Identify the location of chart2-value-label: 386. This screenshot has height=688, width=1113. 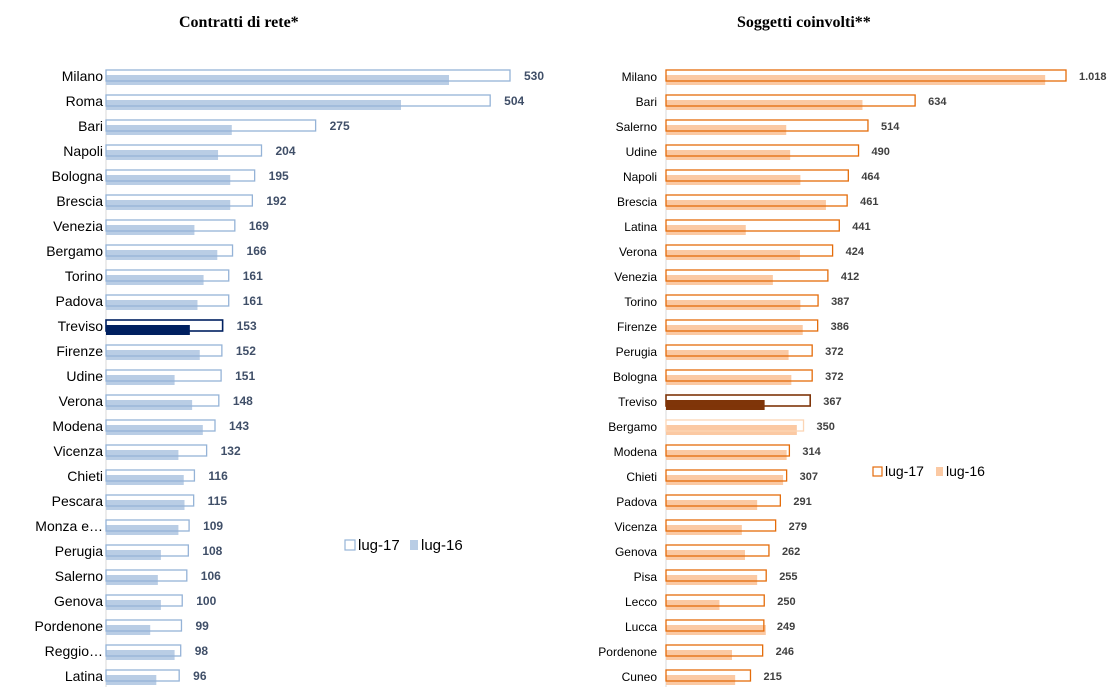
(840, 327).